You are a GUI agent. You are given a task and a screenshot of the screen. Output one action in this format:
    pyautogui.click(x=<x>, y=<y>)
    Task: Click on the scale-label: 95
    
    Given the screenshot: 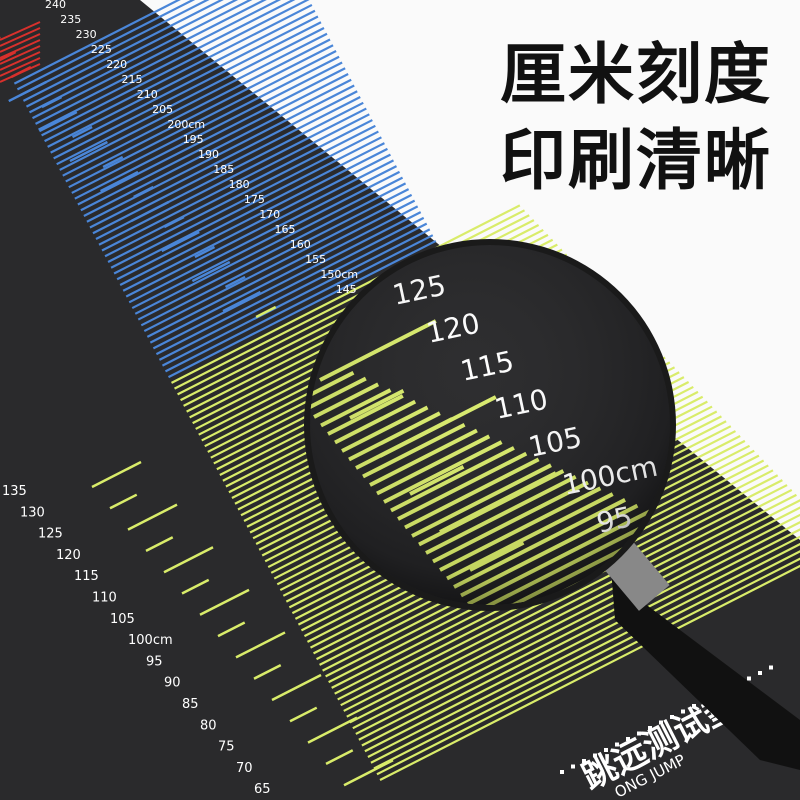 What is the action you would take?
    pyautogui.click(x=154, y=661)
    